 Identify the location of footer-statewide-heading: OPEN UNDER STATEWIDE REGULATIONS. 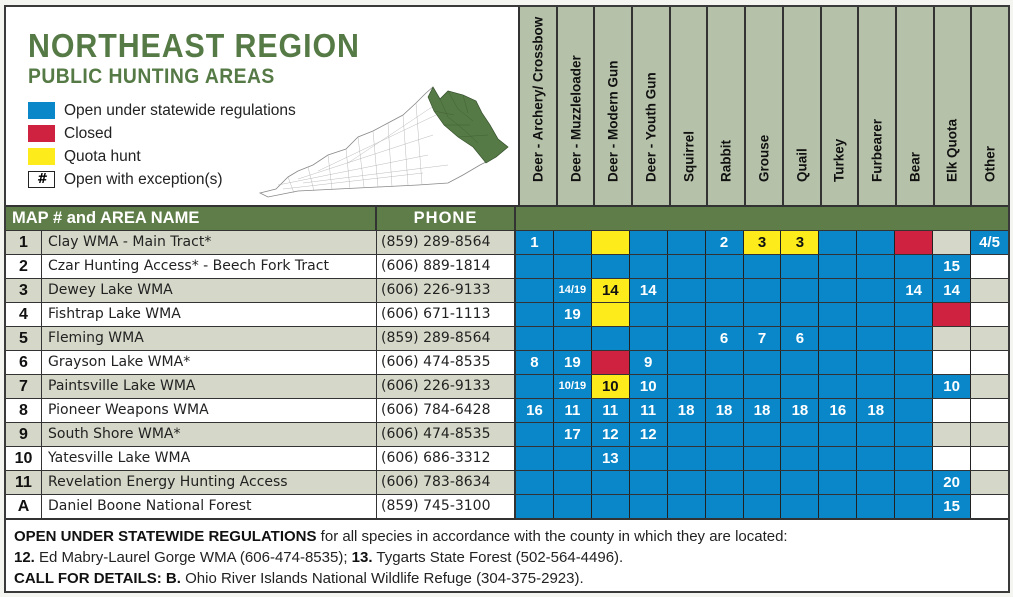
(165, 536).